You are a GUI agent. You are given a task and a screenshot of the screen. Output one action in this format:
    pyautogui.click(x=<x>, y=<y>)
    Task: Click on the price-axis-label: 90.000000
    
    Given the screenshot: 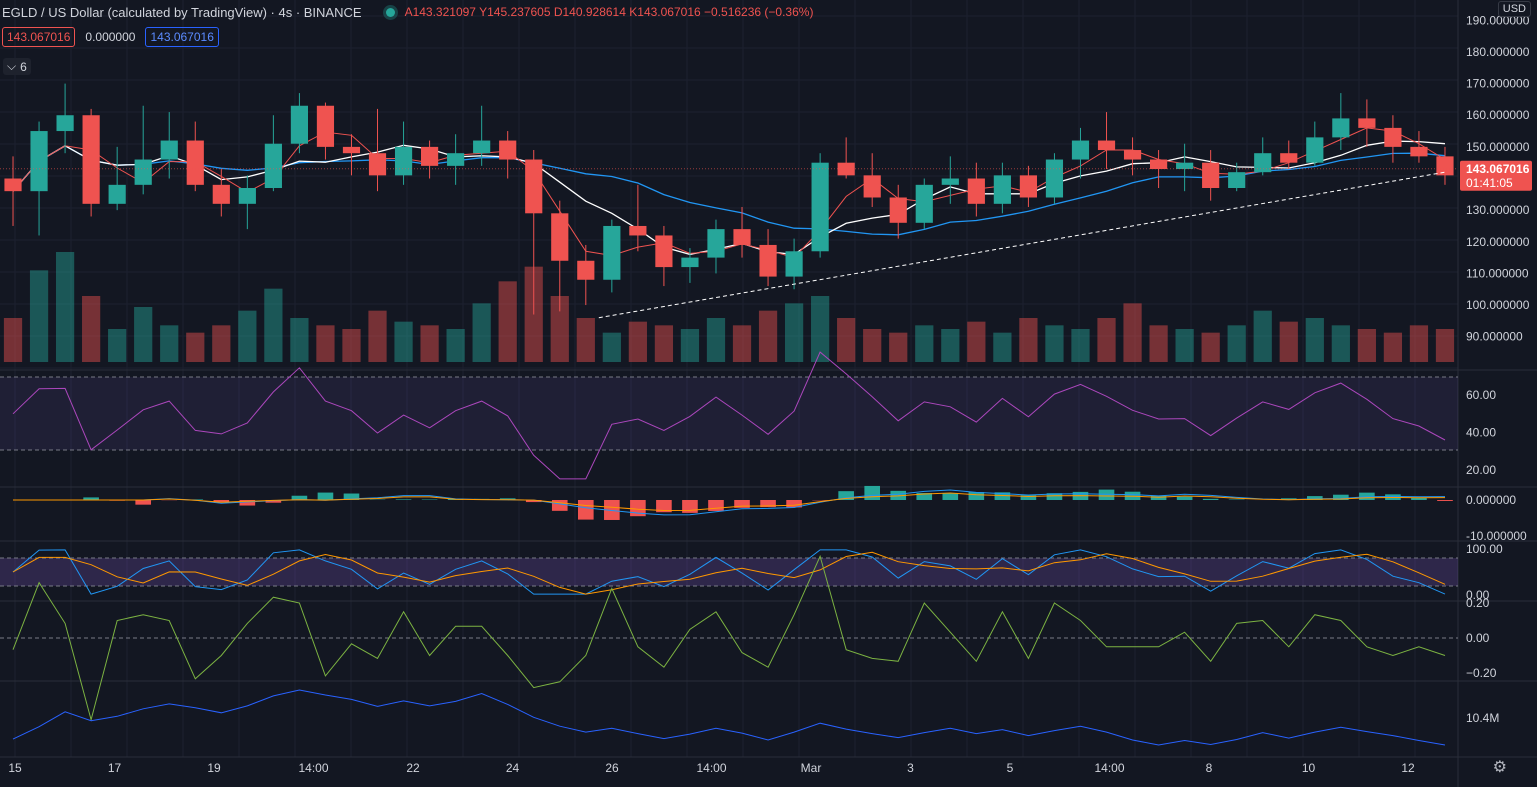 What is the action you would take?
    pyautogui.click(x=1494, y=337)
    